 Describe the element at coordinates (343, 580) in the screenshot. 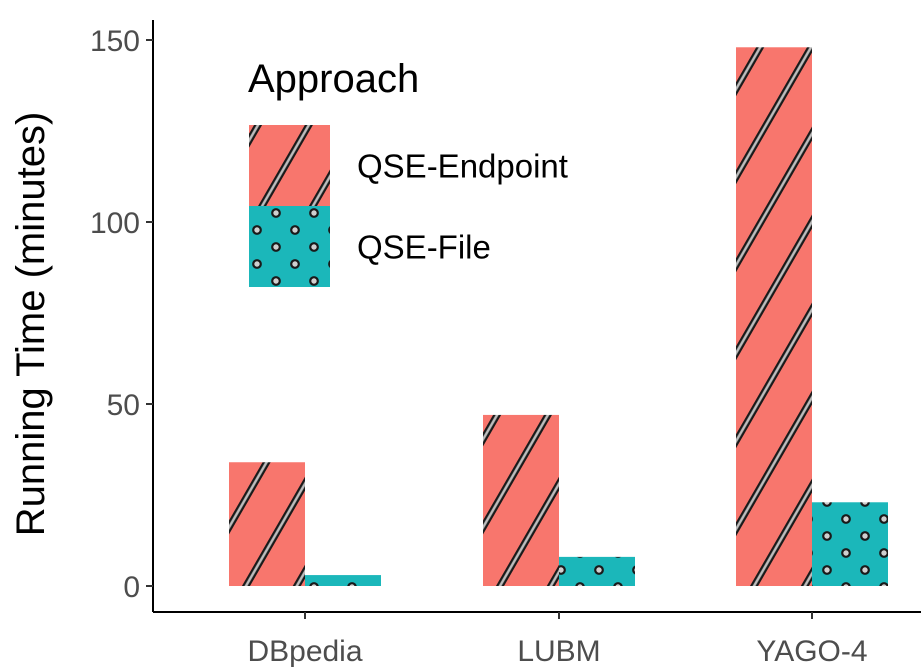

I see `bar-qse-file-dbpedia` at that location.